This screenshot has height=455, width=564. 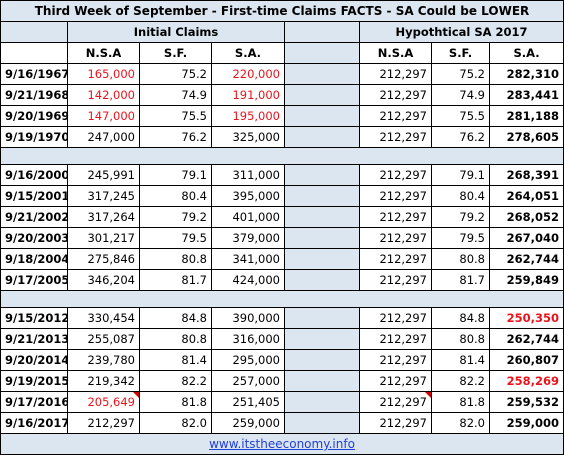 I want to click on hyp-sa-value: 268,391, so click(x=526, y=175).